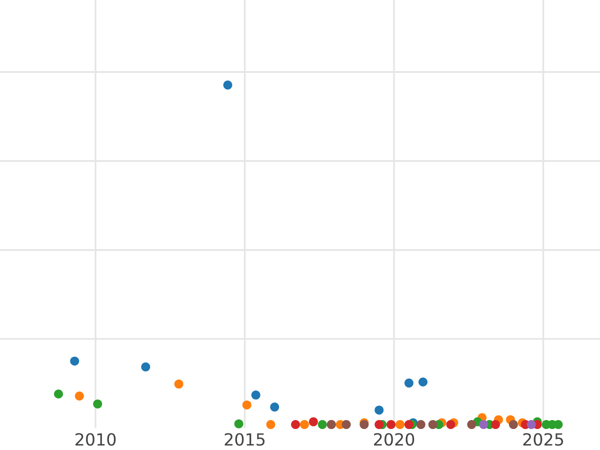  Describe the element at coordinates (543, 439) in the screenshot. I see `x-tick-label: 2025` at that location.